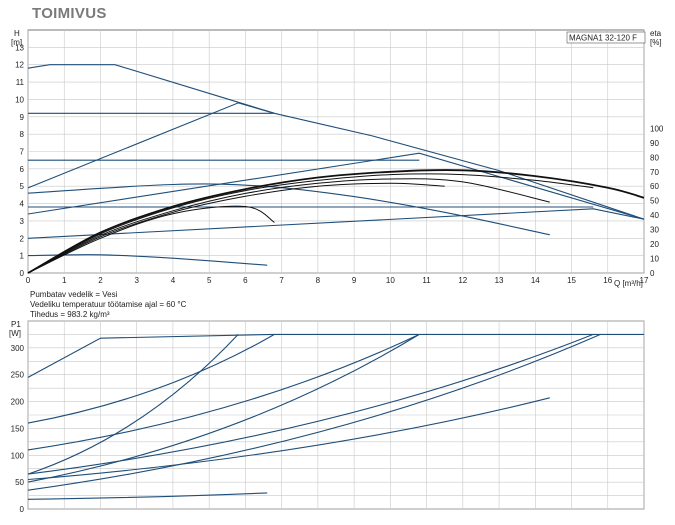  I want to click on power-curve-p-const-6.5, so click(223, 392).